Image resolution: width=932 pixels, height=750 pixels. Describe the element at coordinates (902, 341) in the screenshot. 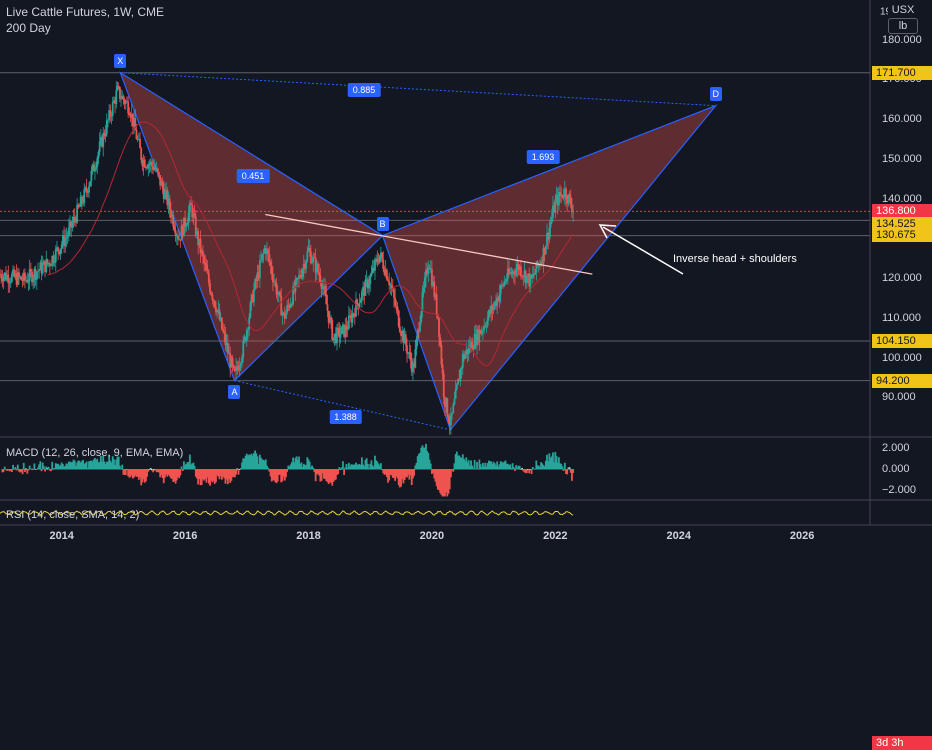

I see `price-label: 104.150` at that location.